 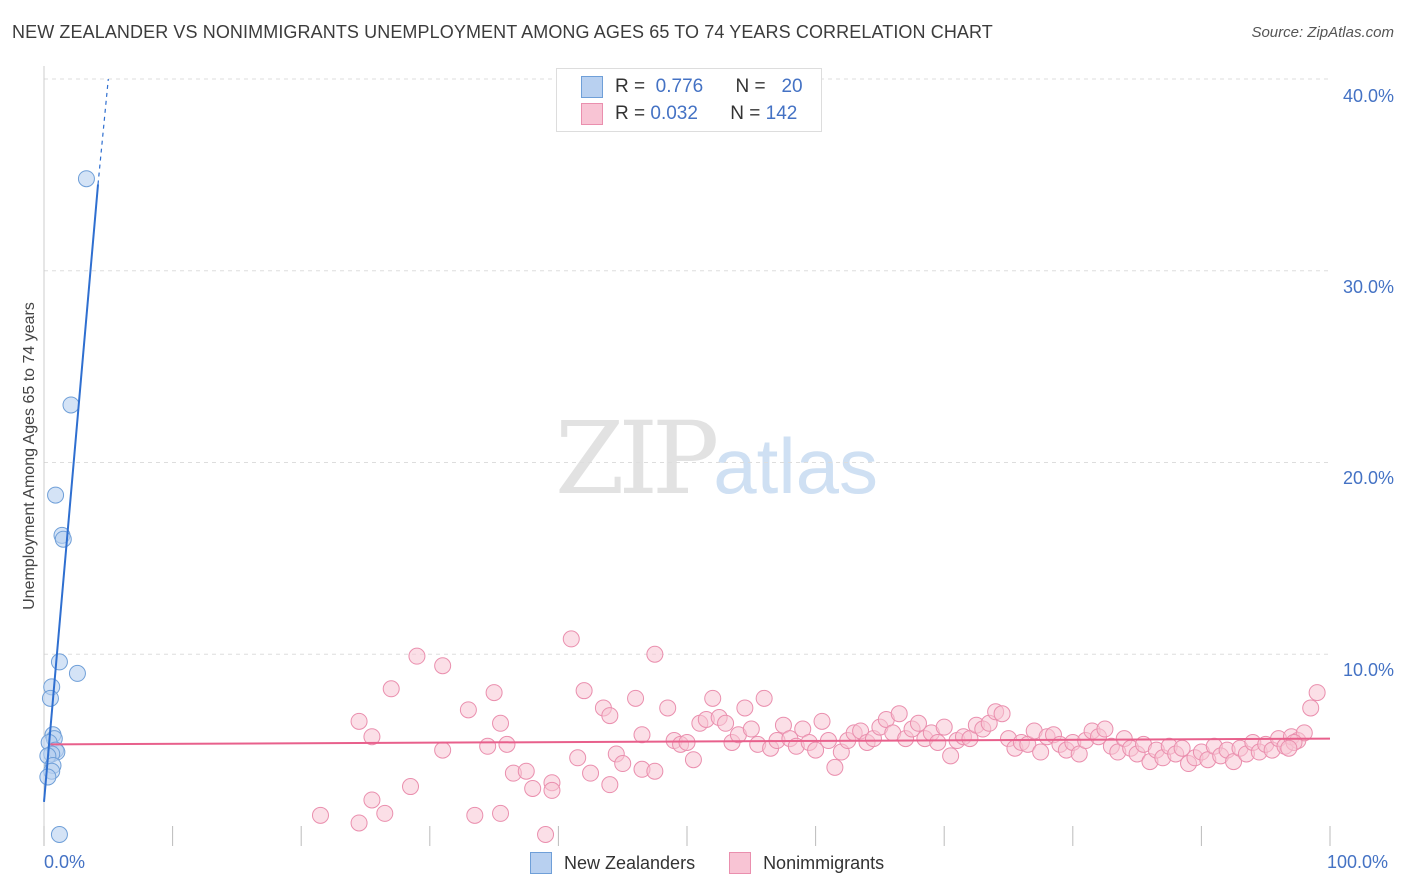 I want to click on legend-label-nonimmigrants: Nonimmigrants, so click(x=824, y=862).